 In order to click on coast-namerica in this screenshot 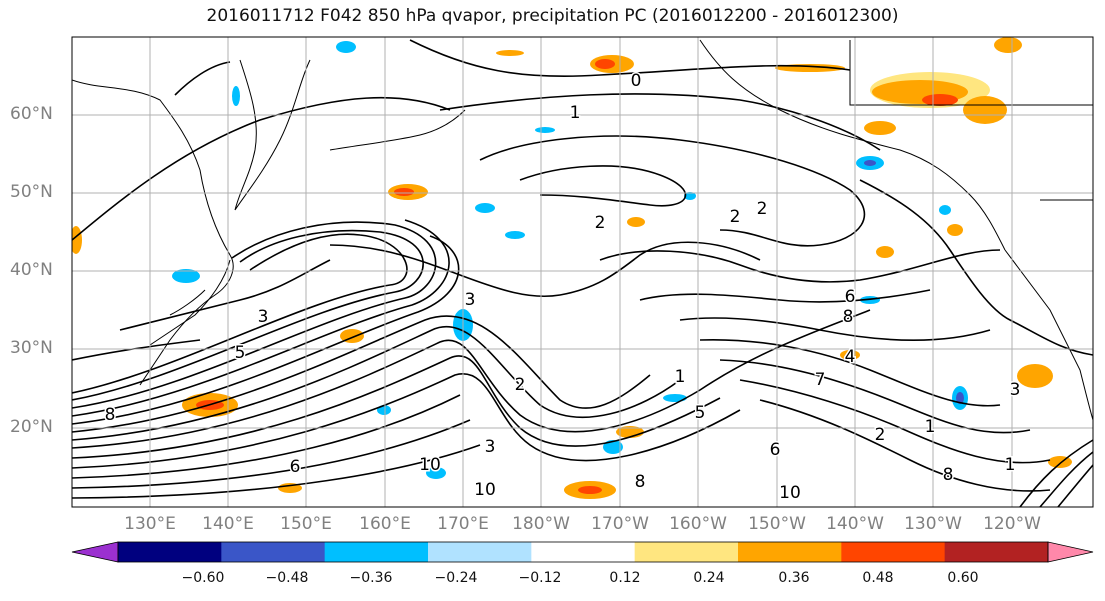, I will do `click(1048, 335)`.